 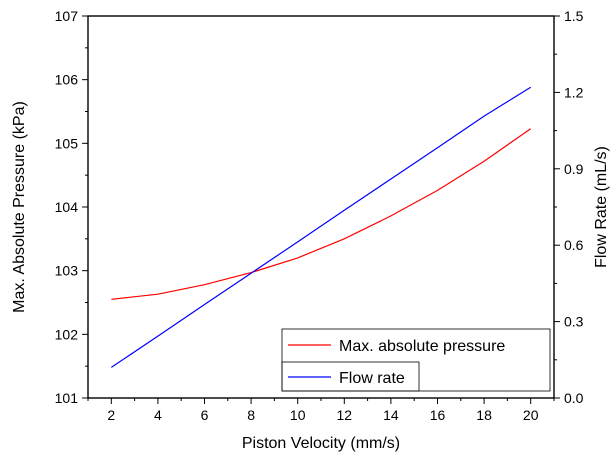 What do you see at coordinates (416, 360) in the screenshot?
I see `legend: Max. absolute pressure Flow rate` at bounding box center [416, 360].